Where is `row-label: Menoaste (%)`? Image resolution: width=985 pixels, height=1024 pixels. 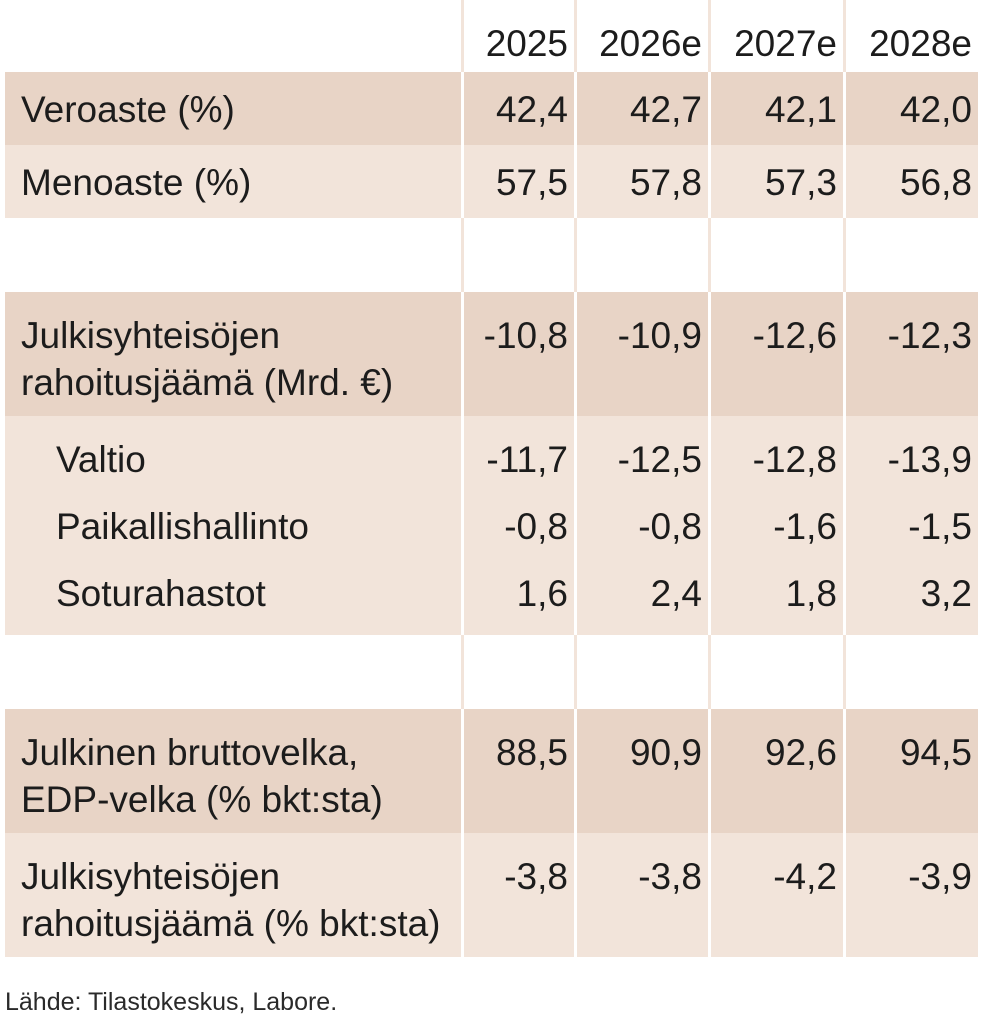
row-label: Menoaste (%) is located at coordinates (136, 182).